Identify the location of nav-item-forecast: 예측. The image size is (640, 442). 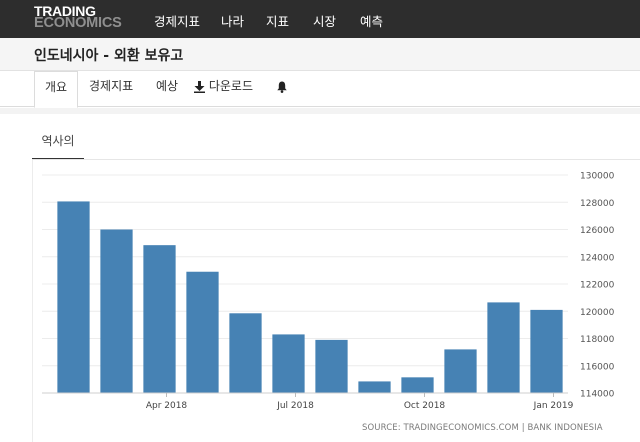
(372, 21).